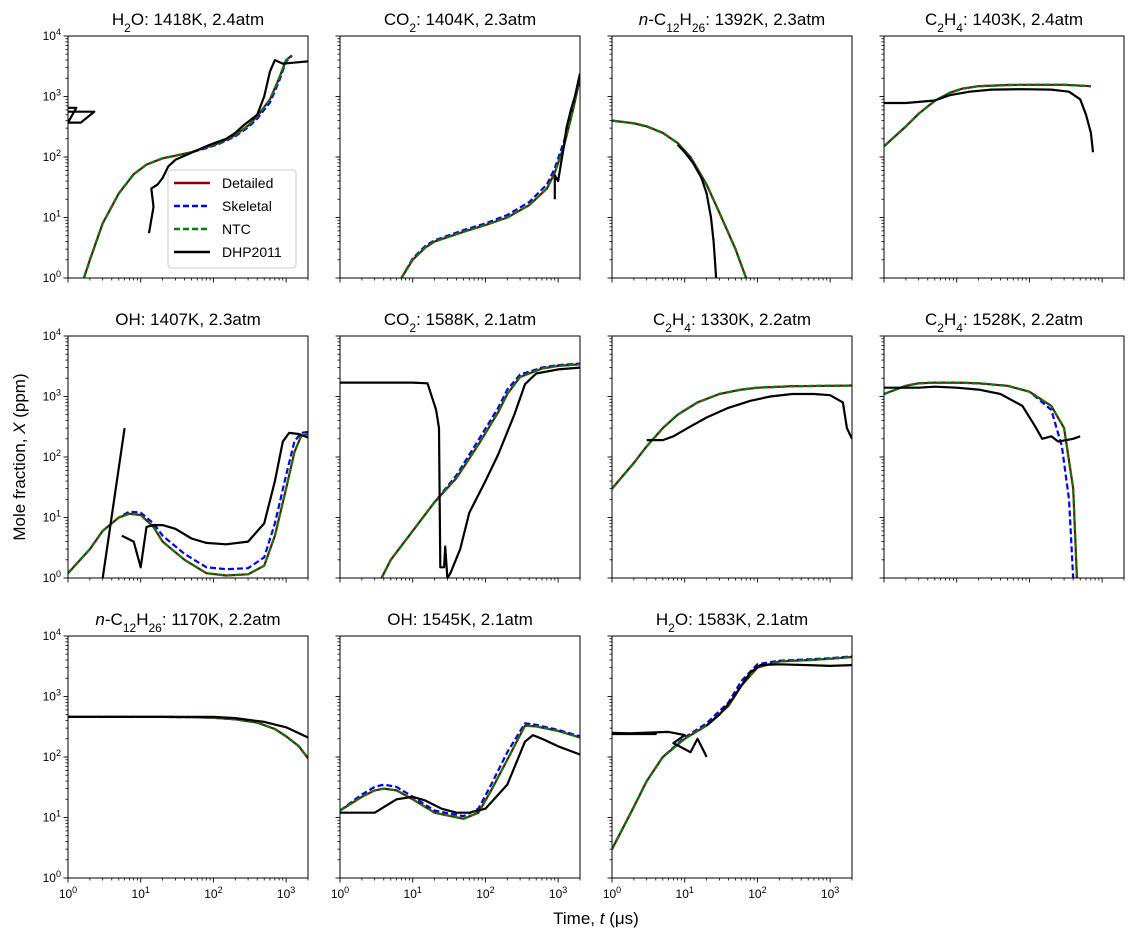 The width and height of the screenshot is (1143, 939). Describe the element at coordinates (19, 456) in the screenshot. I see `y-axis-label: Mole fraction, X (ppm)` at that location.